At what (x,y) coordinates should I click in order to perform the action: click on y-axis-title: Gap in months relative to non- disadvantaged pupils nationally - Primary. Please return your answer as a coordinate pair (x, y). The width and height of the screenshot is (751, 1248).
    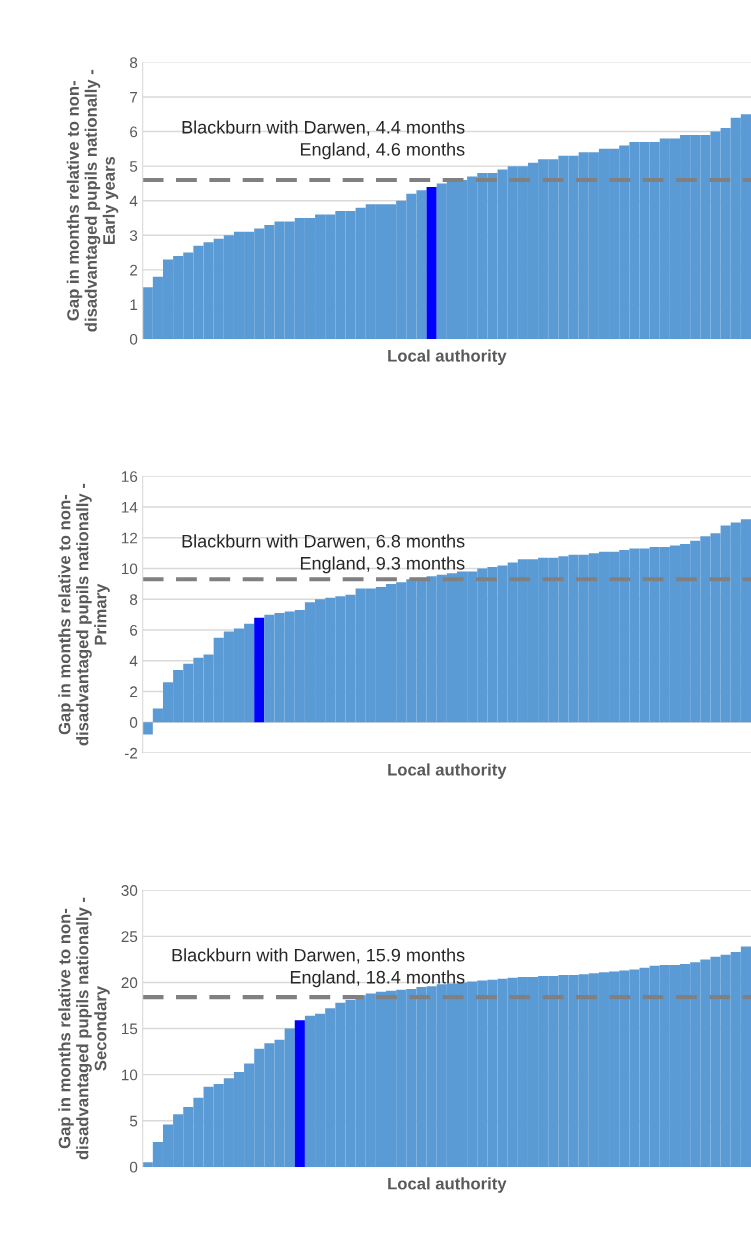
    Looking at the image, I should click on (84, 614).